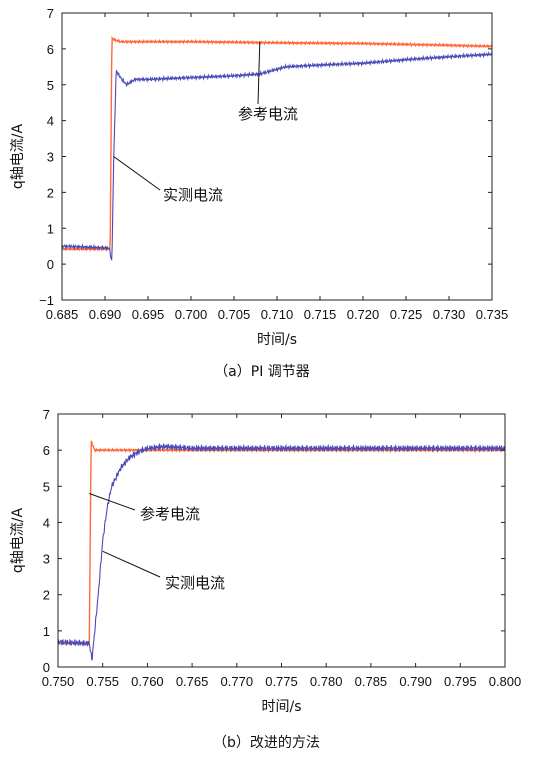  What do you see at coordinates (192, 681) in the screenshot?
I see `x-tick-label: 0.765` at bounding box center [192, 681].